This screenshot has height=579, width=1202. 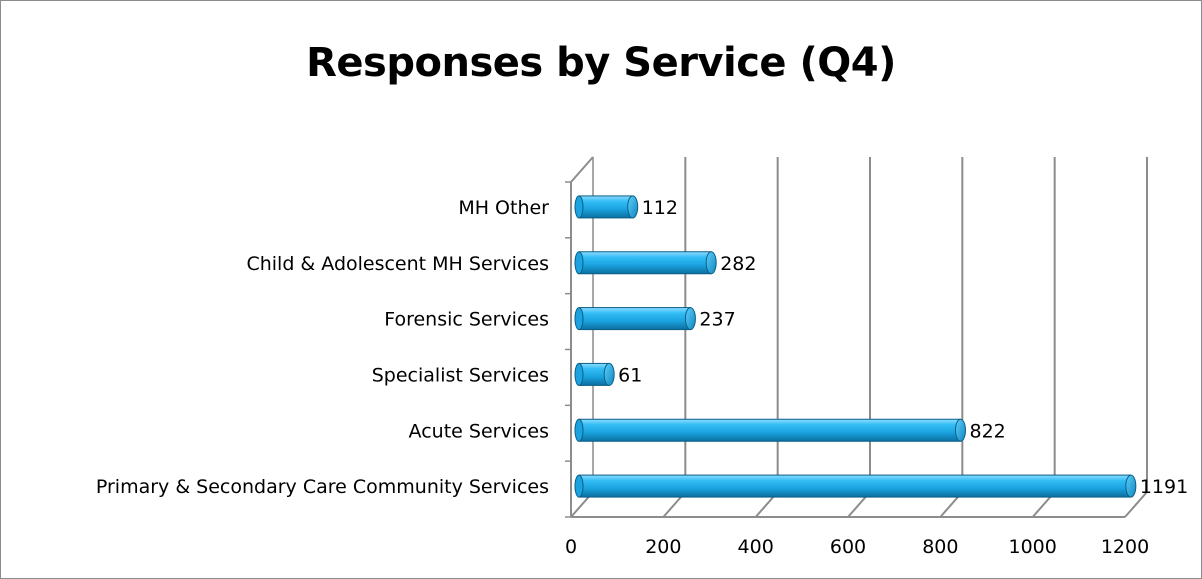 I want to click on y-axis-top-edge, so click(x=582, y=169).